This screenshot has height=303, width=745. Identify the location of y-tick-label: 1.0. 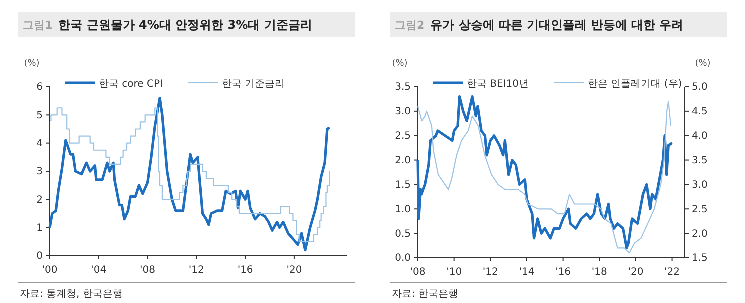
(403, 210).